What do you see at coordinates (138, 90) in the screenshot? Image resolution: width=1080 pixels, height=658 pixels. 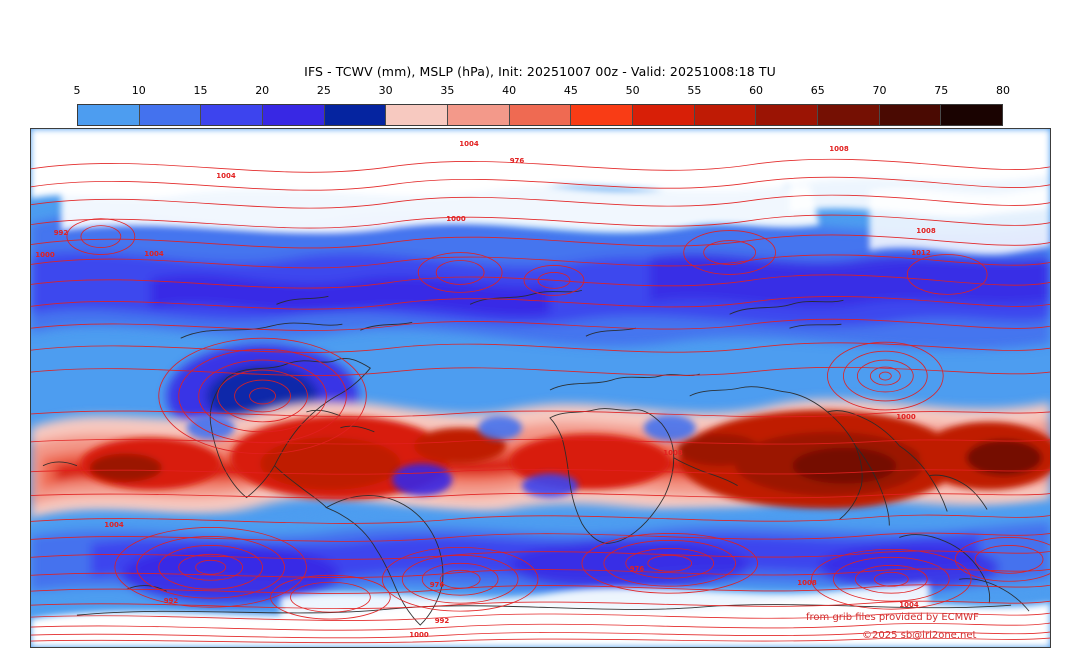 I see `colorbar-tick-10: 10` at bounding box center [138, 90].